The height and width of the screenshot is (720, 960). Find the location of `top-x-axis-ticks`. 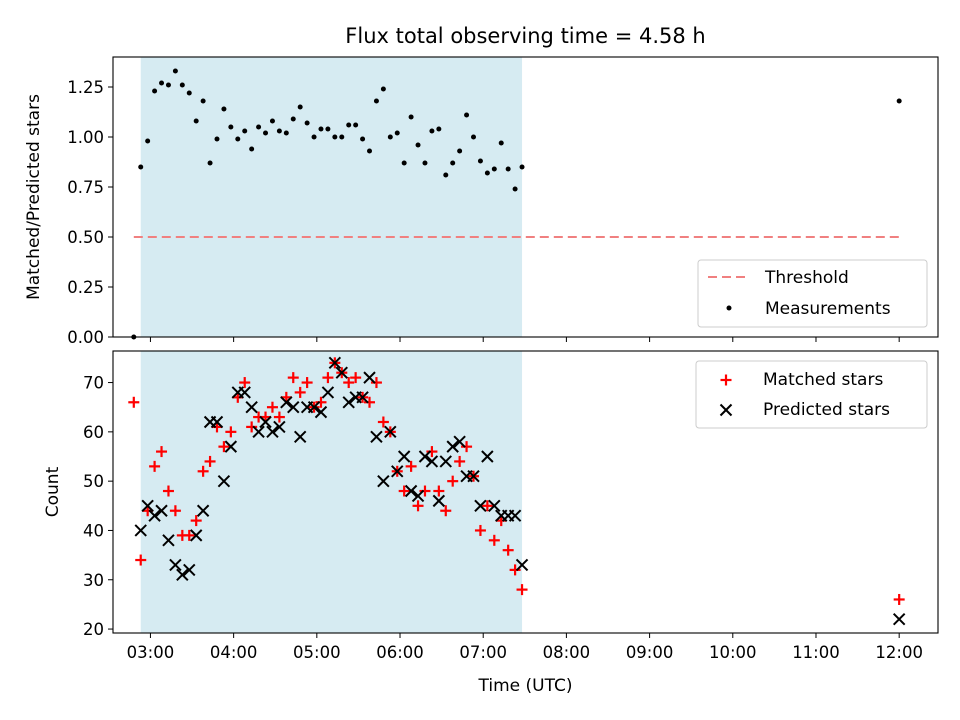

top-x-axis-ticks is located at coordinates (524, 339).